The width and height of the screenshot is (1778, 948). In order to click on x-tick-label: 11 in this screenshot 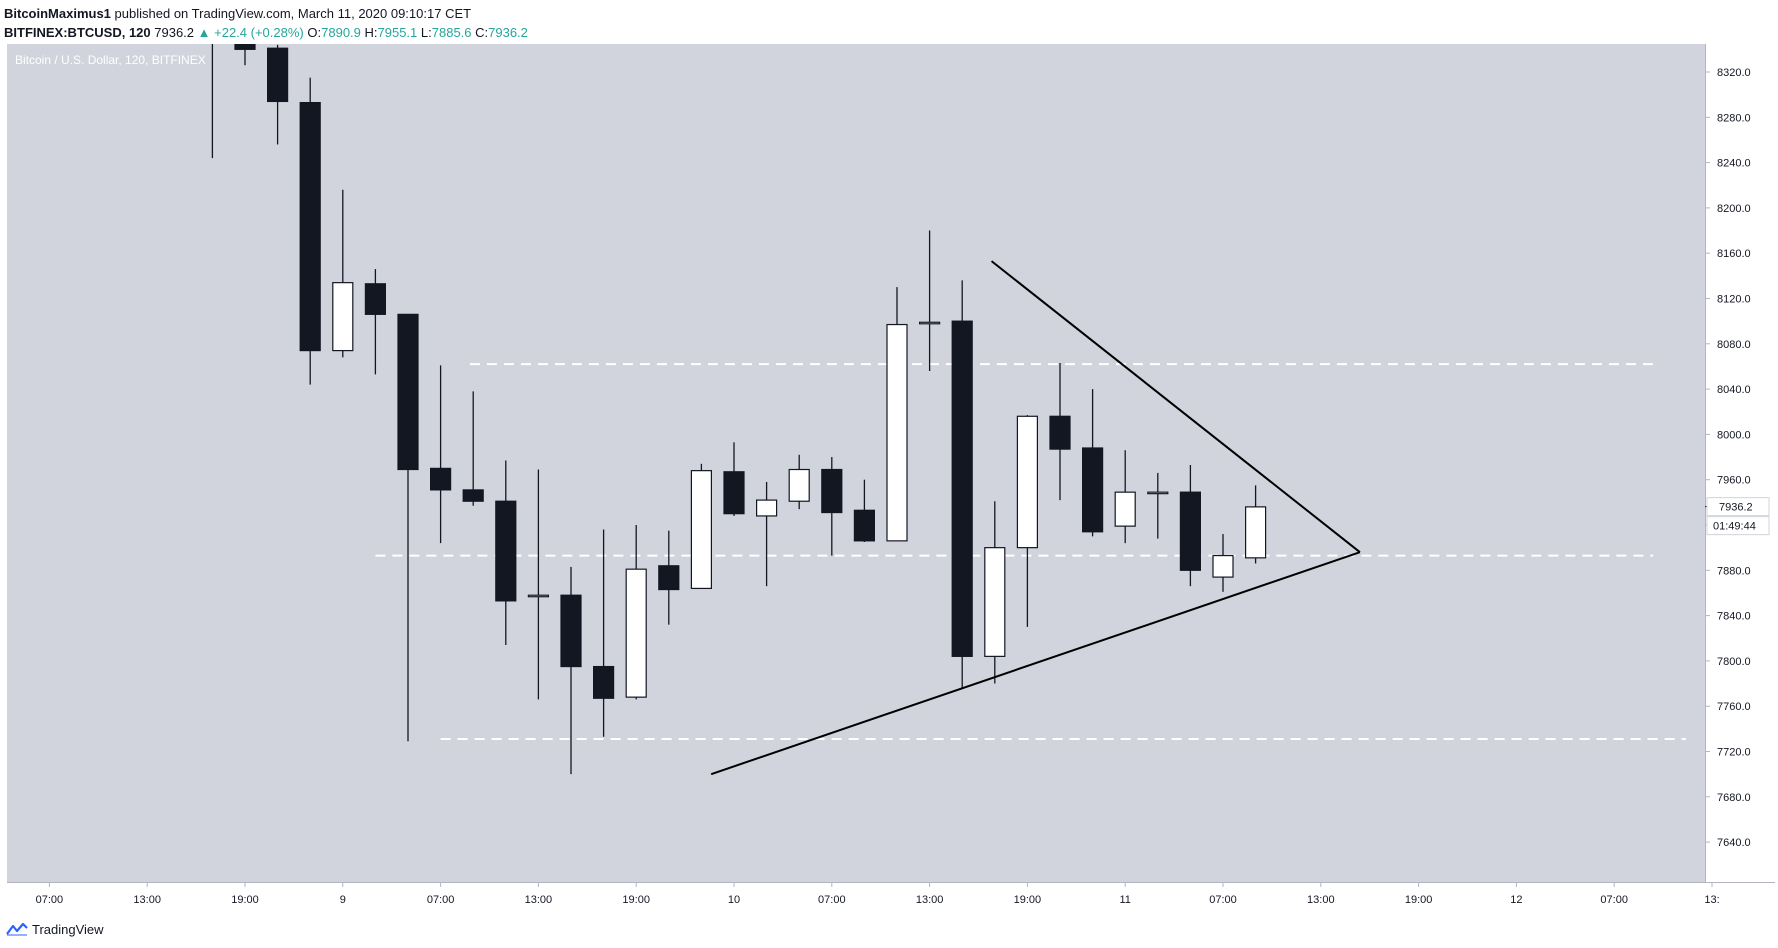, I will do `click(1124, 900)`.